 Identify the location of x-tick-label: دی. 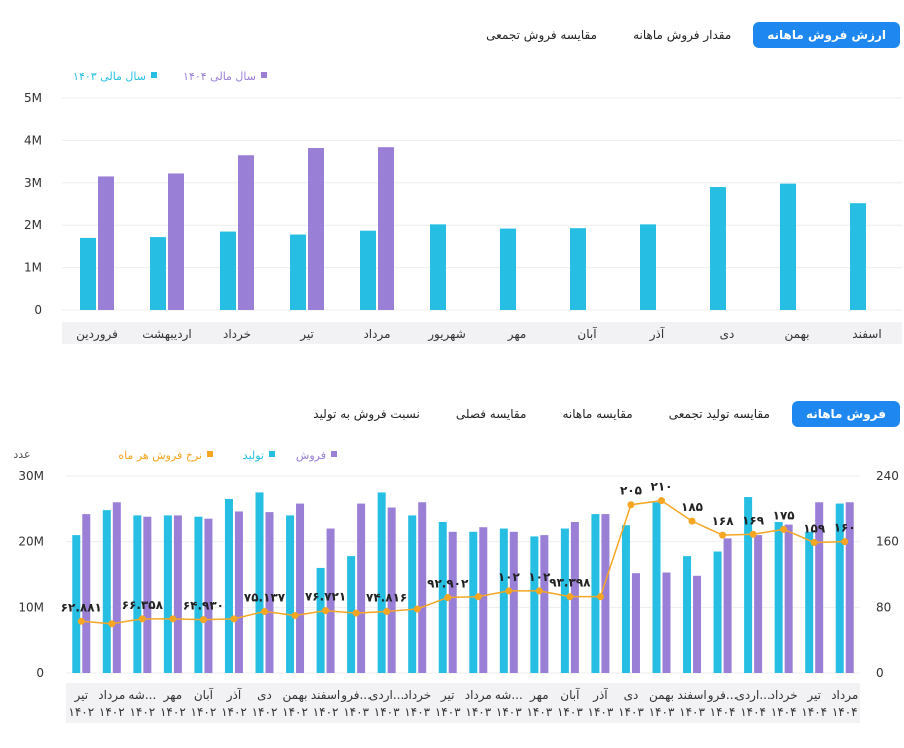
(727, 334).